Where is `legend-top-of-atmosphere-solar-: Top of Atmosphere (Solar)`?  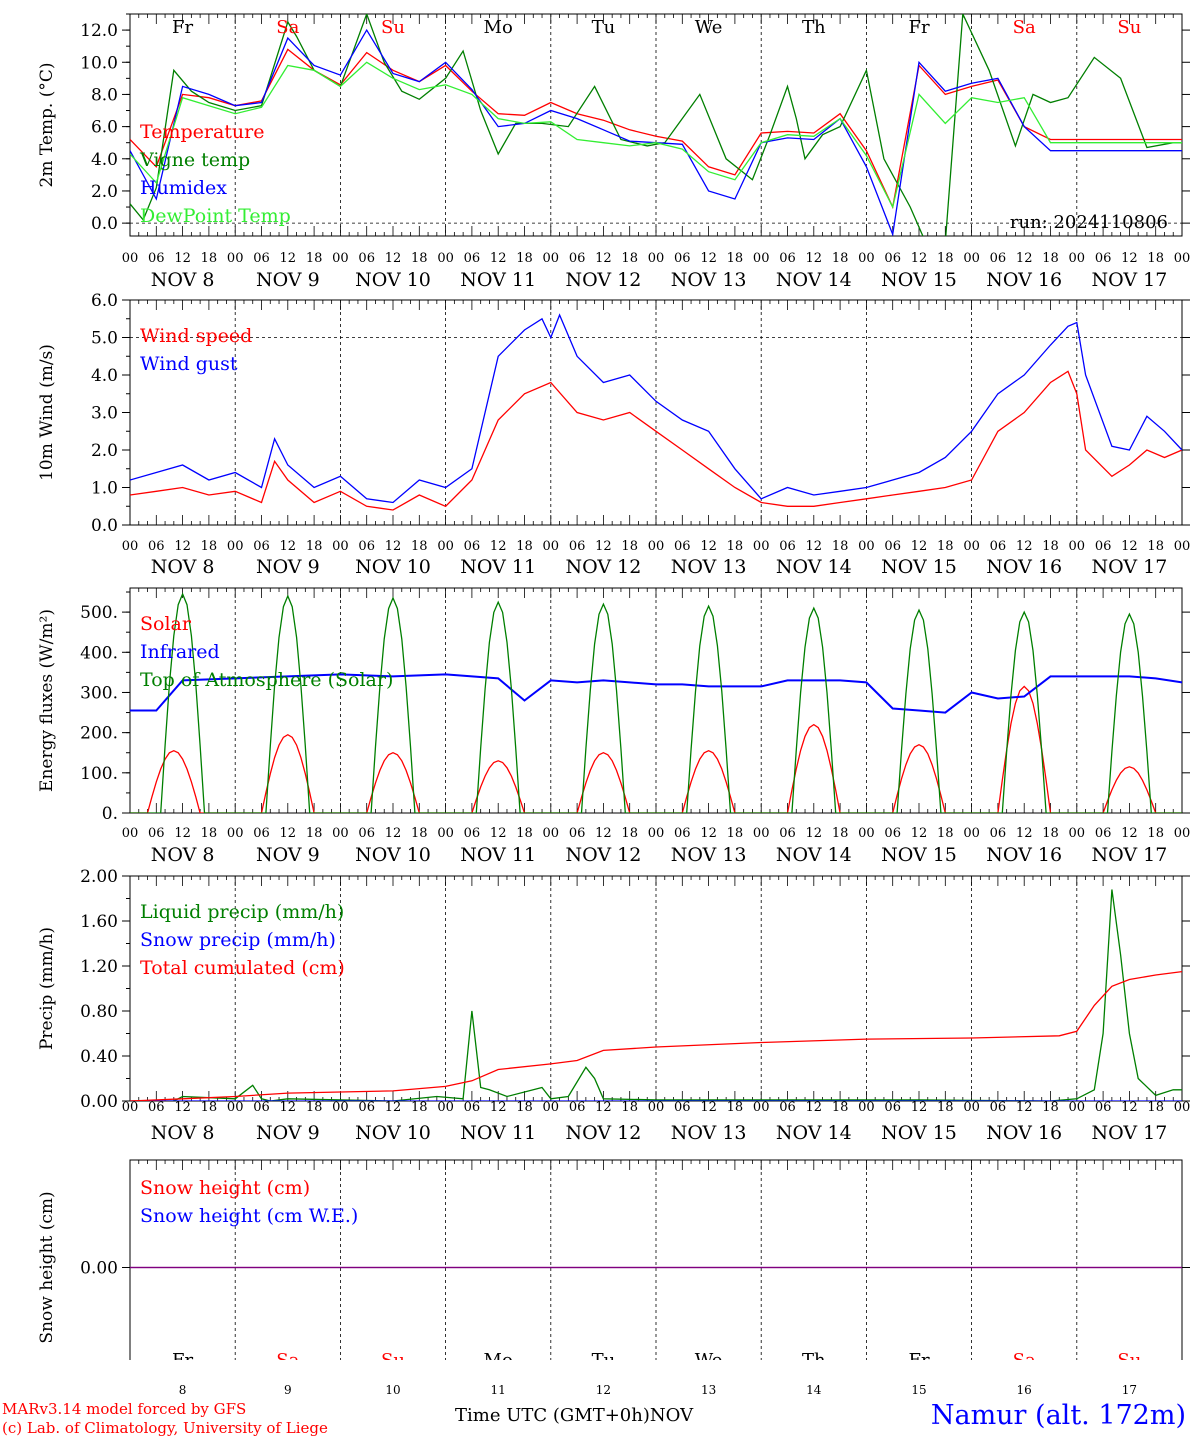
legend-top-of-atmosphere-solar-: Top of Atmosphere (Solar) is located at coordinates (266, 680).